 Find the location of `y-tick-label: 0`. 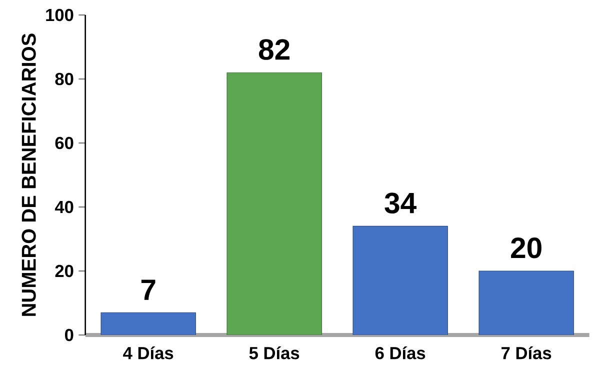

y-tick-label: 0 is located at coordinates (69, 335).